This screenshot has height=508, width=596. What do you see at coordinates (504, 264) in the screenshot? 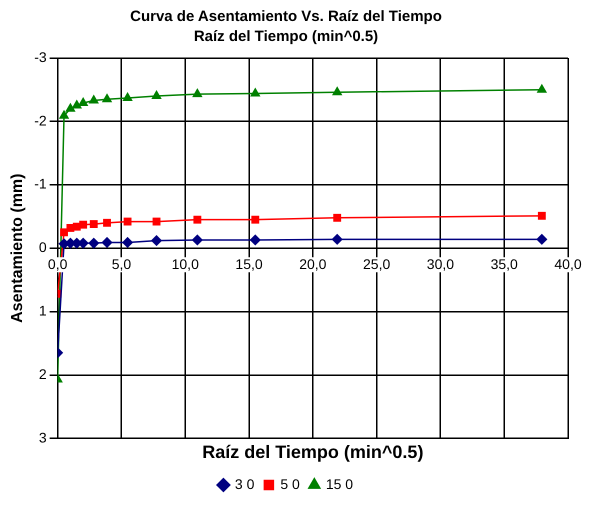
I see `x-tick-label: 35,0` at bounding box center [504, 264].